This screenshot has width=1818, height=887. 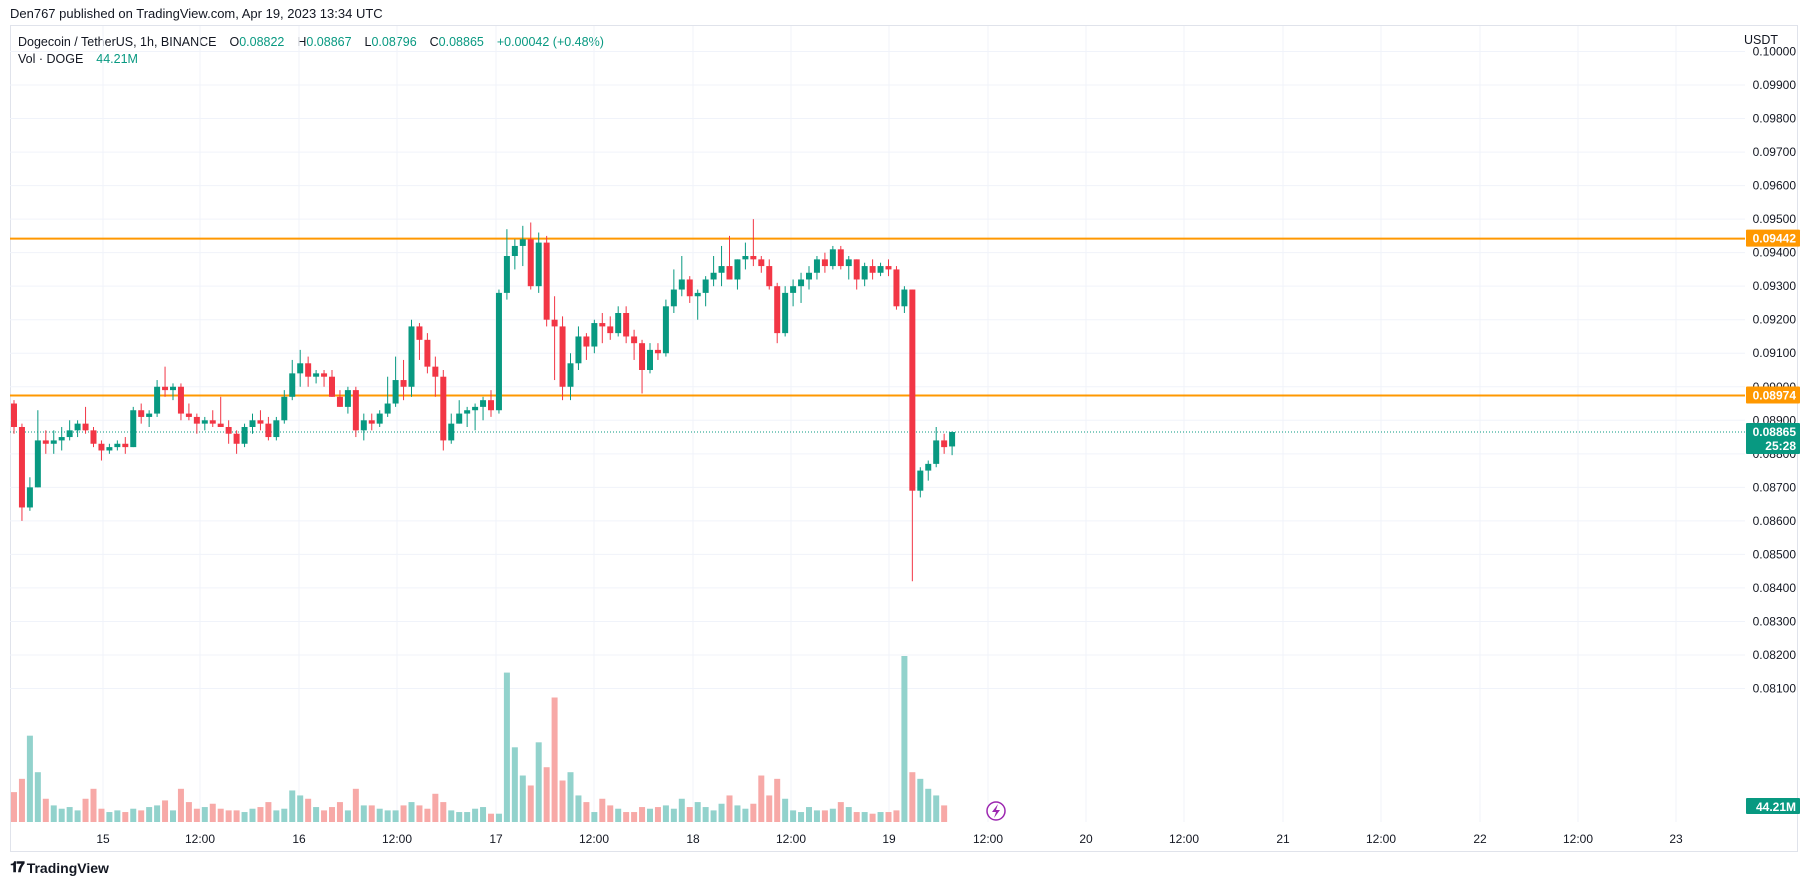 What do you see at coordinates (1773, 395) in the screenshot?
I see `level-tag-bg` at bounding box center [1773, 395].